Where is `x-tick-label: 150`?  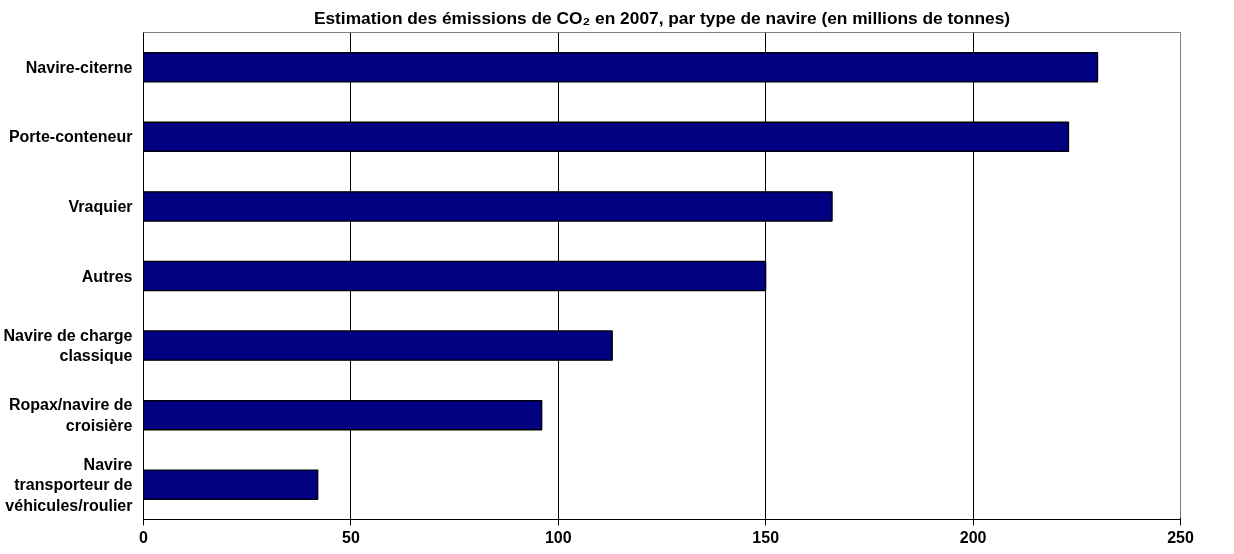
x-tick-label: 150 is located at coordinates (766, 537).